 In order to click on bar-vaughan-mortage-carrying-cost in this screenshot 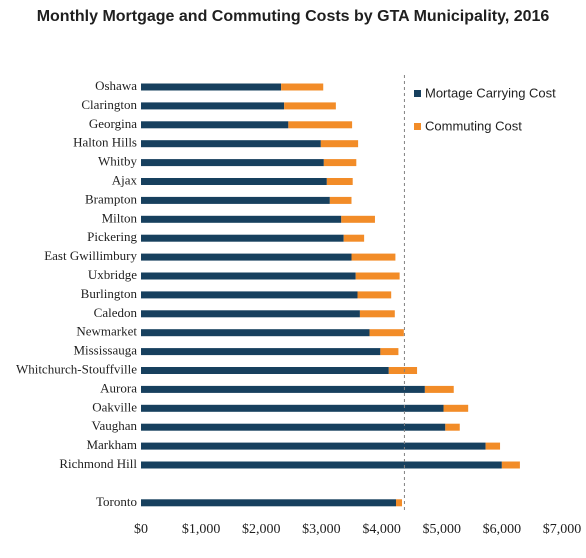, I will do `click(293, 427)`.